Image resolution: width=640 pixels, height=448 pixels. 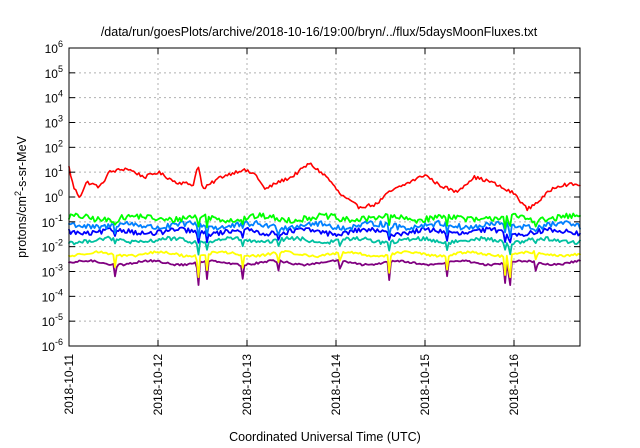 I want to click on y-tick-label: 10⁶, so click(x=54, y=47).